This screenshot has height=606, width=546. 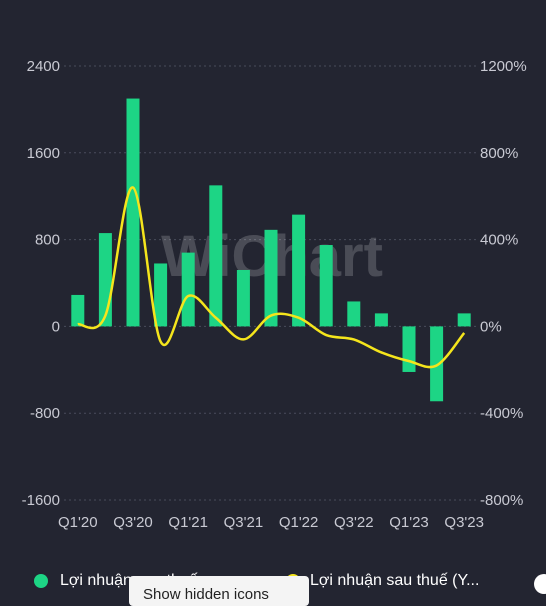 What do you see at coordinates (43, 153) in the screenshot?
I see `y-left-tick-label: 1600` at bounding box center [43, 153].